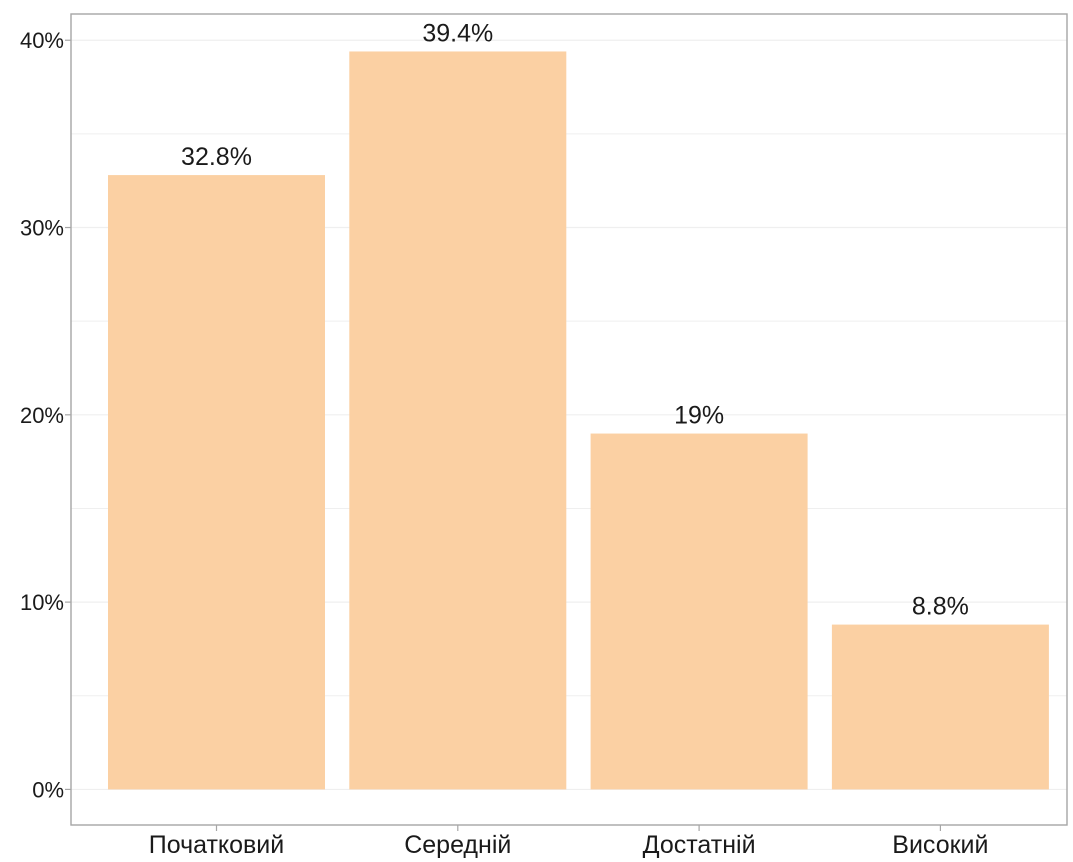 The image size is (1073, 862). Describe the element at coordinates (42, 415) in the screenshot. I see `y-tick-label: 20%` at that location.